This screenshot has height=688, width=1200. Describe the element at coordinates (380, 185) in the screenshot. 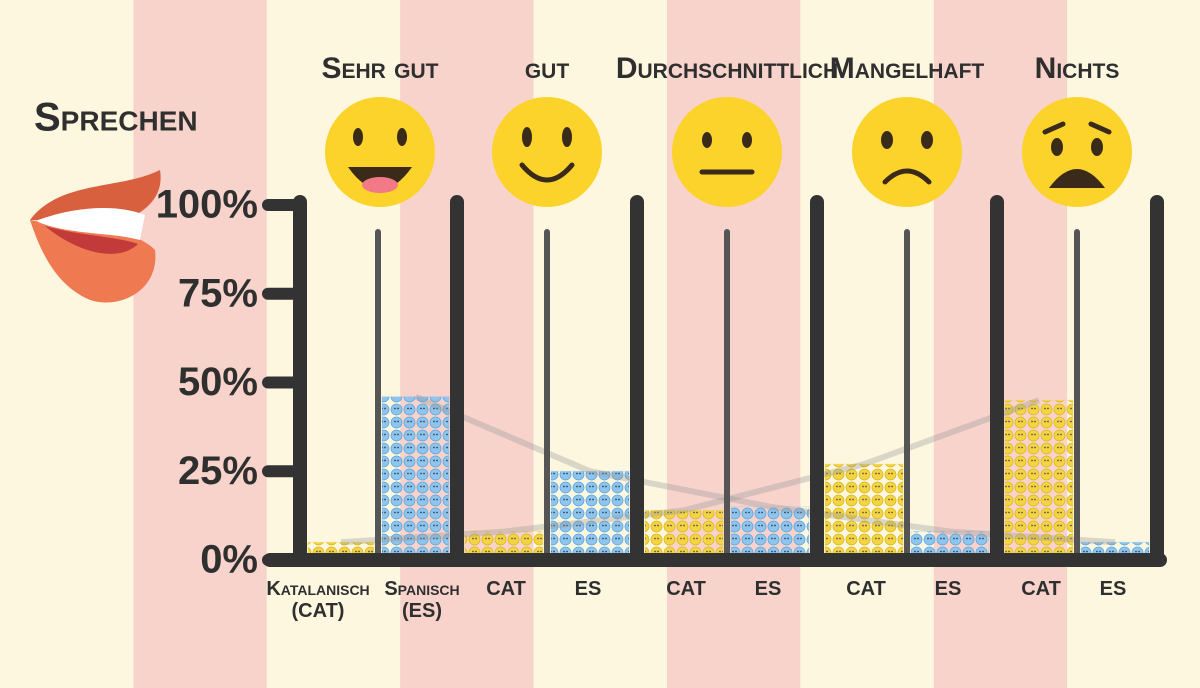

I see `face-tongue` at that location.